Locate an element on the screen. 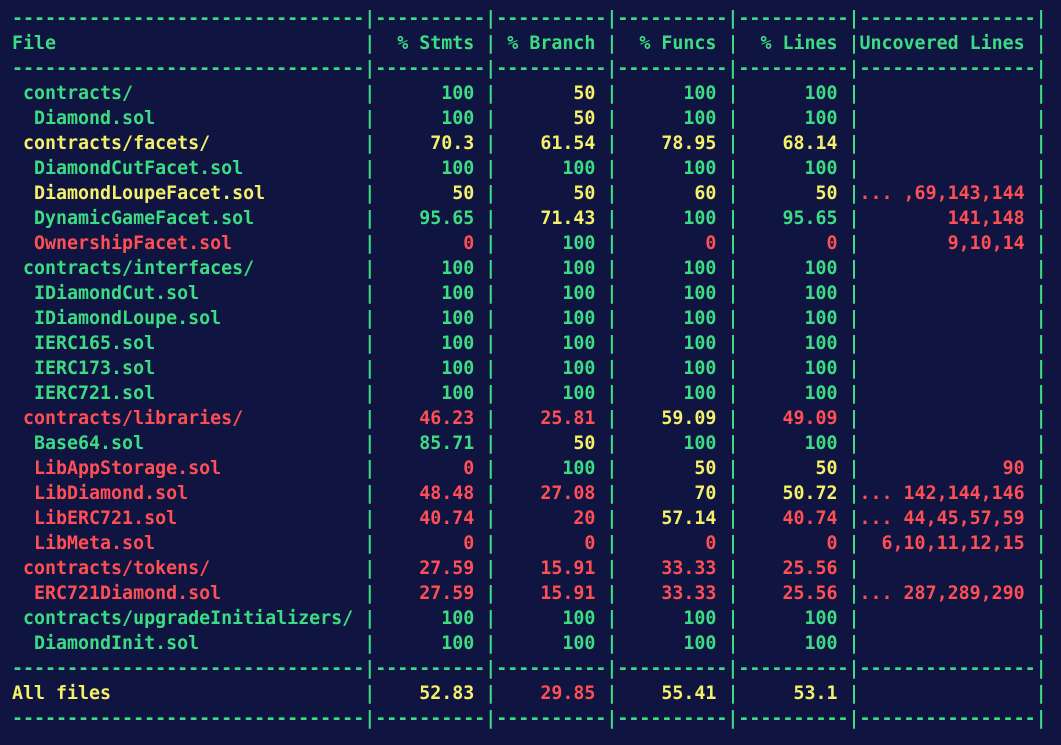 The image size is (1061, 745). cell-uncovered-lines: Uncovered Lines is located at coordinates (947, 43).